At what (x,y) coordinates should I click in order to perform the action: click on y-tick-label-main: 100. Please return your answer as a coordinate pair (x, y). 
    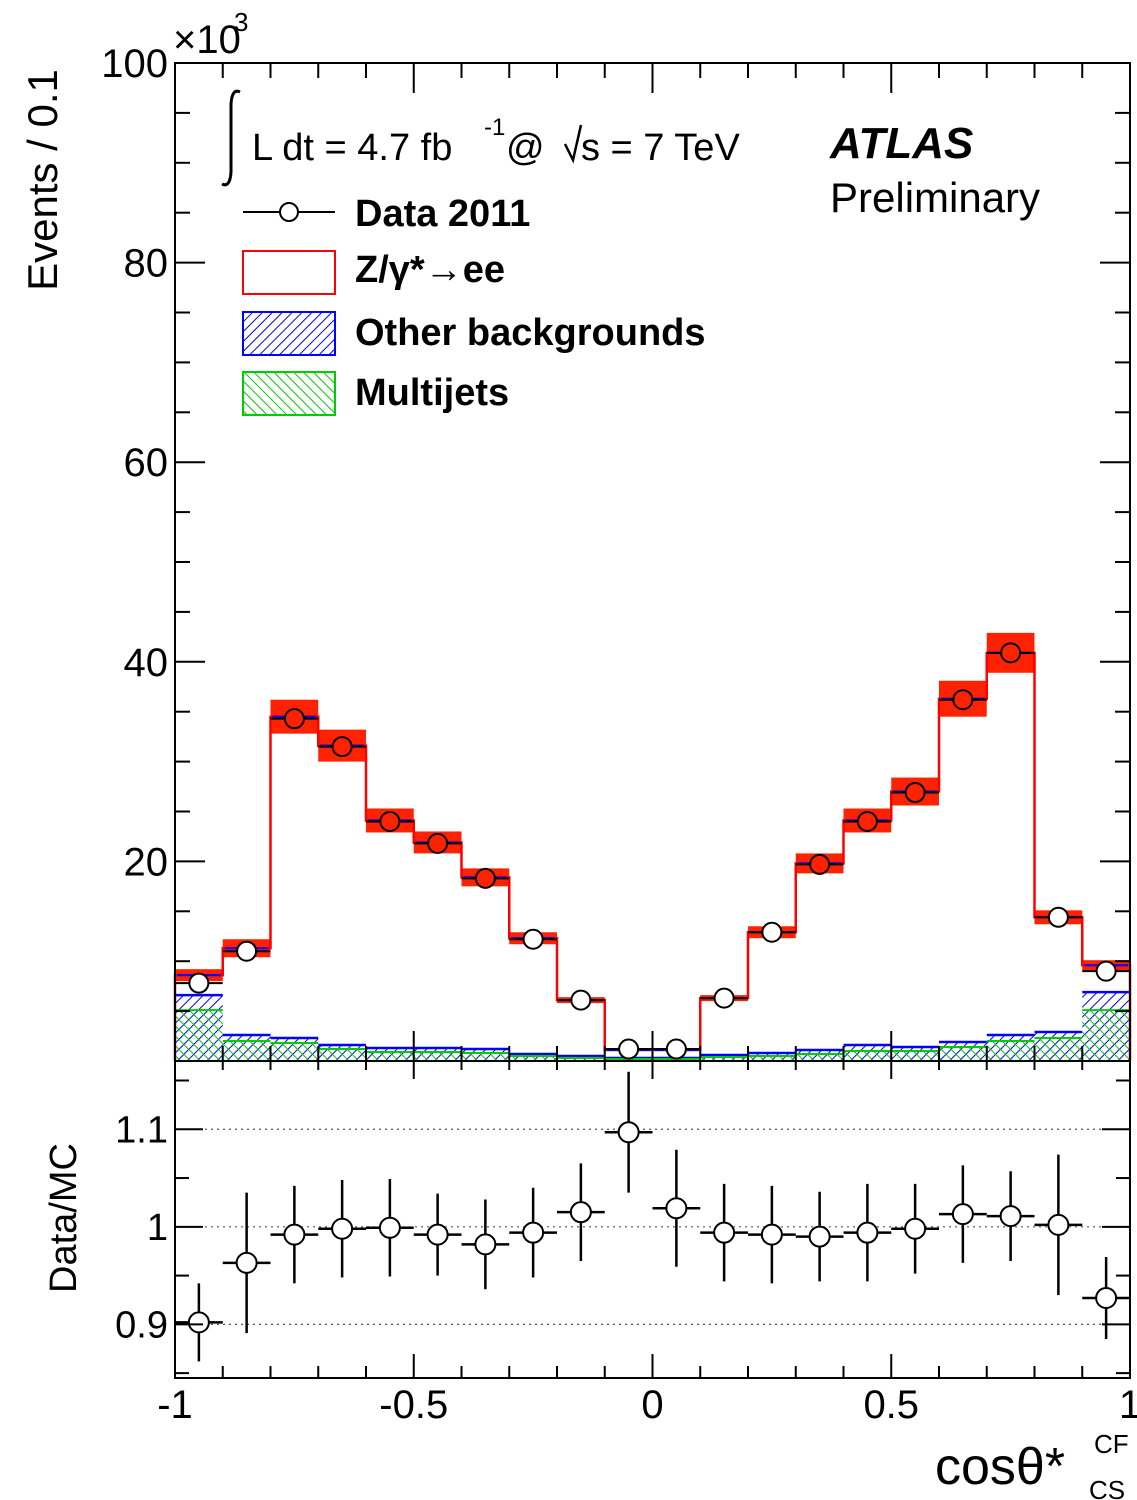
    Looking at the image, I should click on (134, 64).